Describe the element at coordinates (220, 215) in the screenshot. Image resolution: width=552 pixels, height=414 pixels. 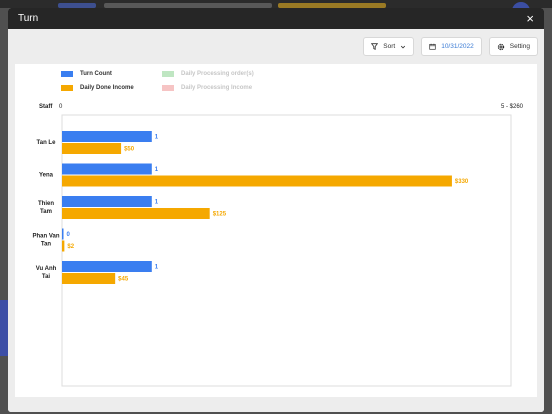
I see `data-label: $125` at that location.